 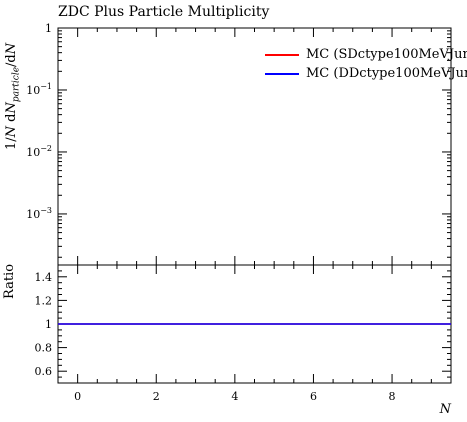 I want to click on x-tick-label: 4, so click(x=234, y=396).